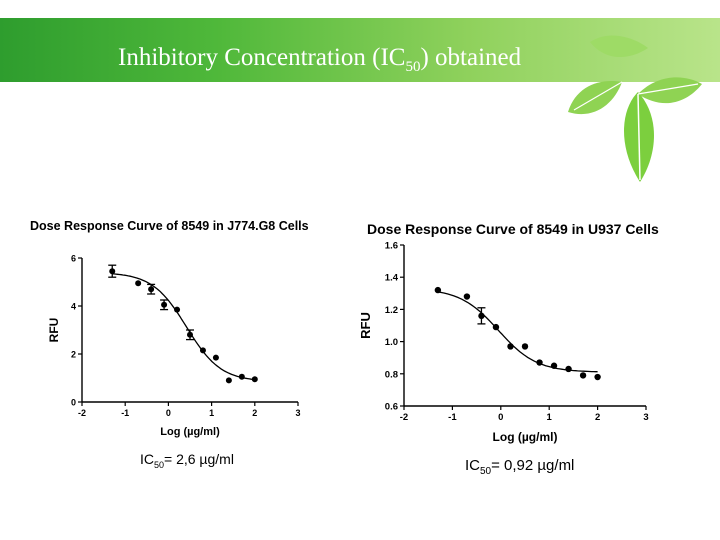 Image resolution: width=720 pixels, height=540 pixels. What do you see at coordinates (73, 259) in the screenshot?
I see `chart1-y-tick-label: 6` at bounding box center [73, 259].